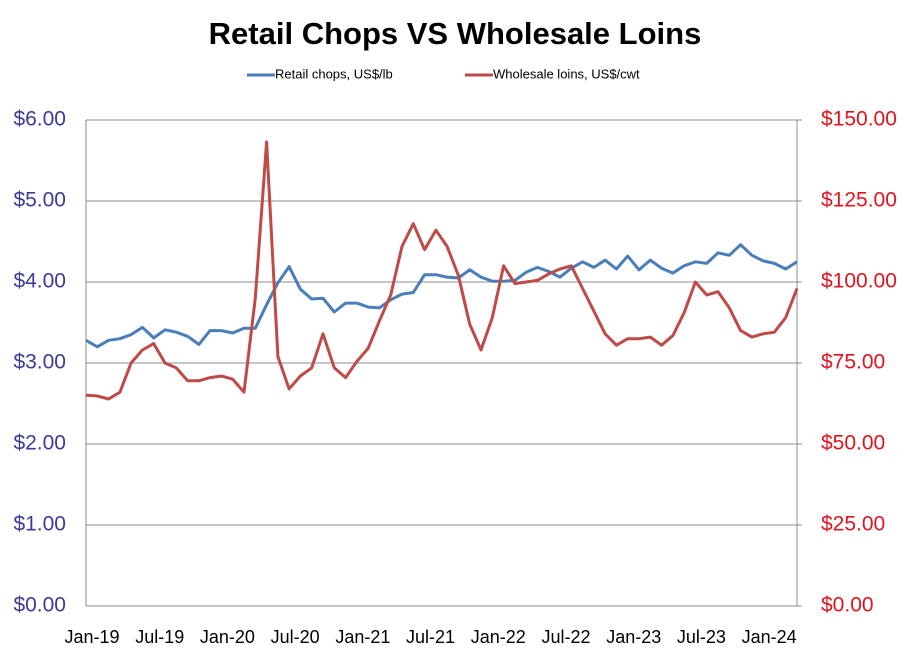  I want to click on y-tick-label: $4.00, so click(39, 281).